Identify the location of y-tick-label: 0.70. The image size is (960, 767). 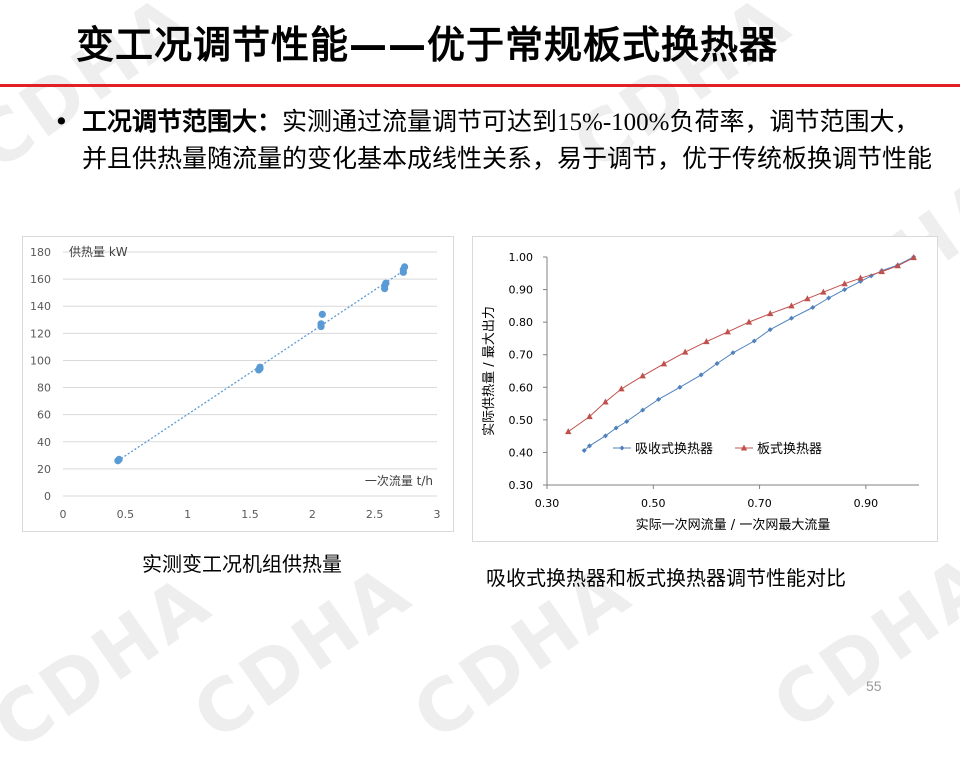
(521, 355).